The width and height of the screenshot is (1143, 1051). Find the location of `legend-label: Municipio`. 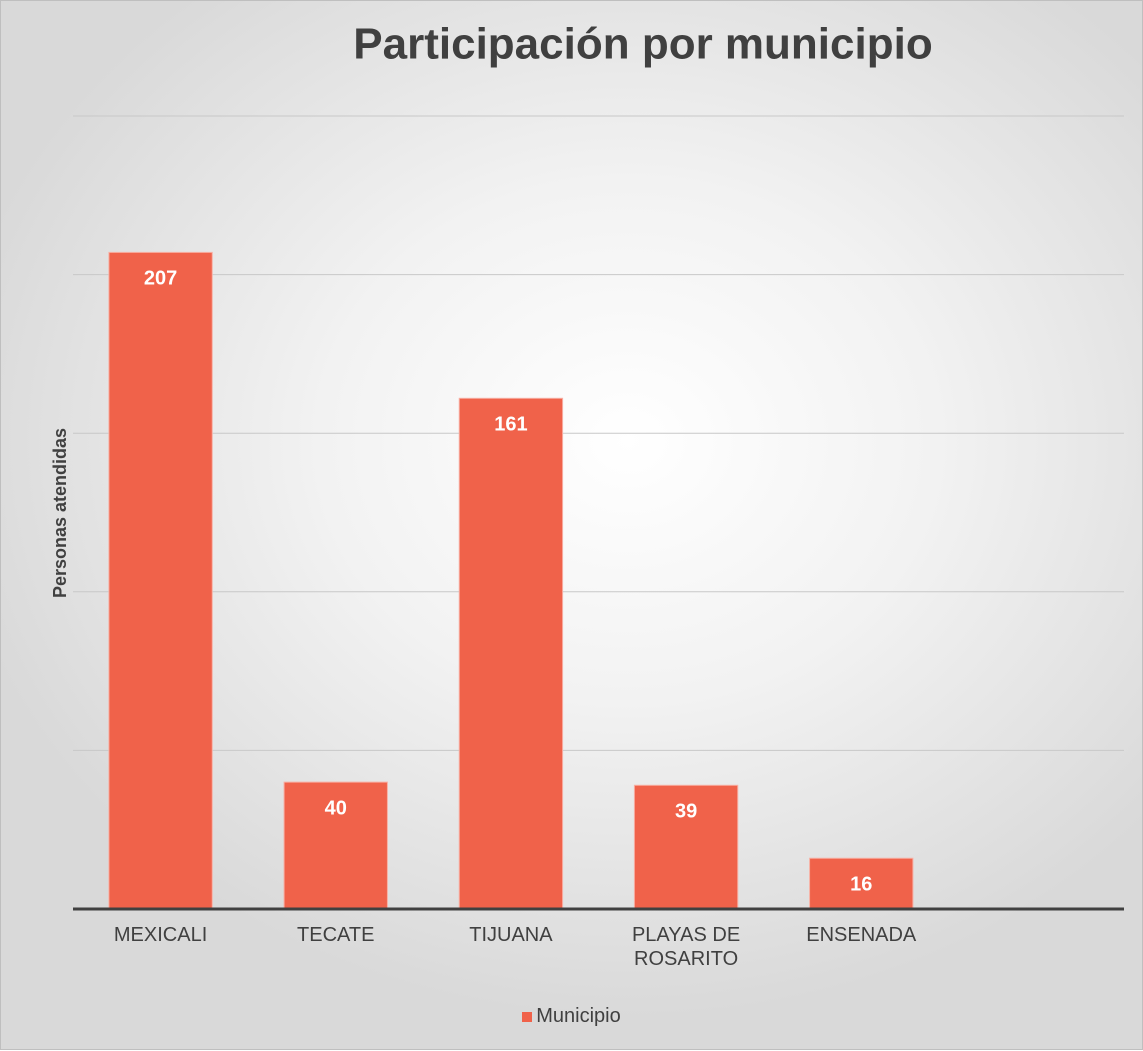

legend-label: Municipio is located at coordinates (578, 1016).